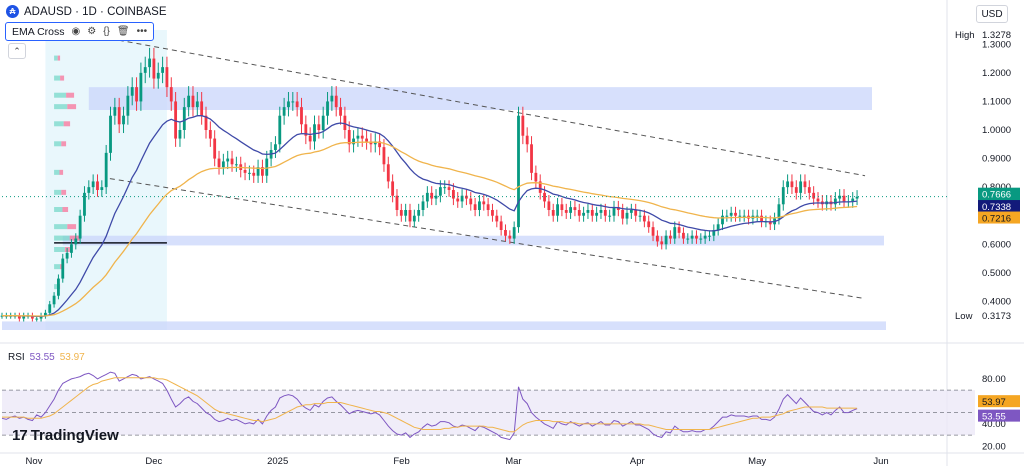 This screenshot has height=471, width=1024. I want to click on time-tick-label: 2025, so click(277, 461).